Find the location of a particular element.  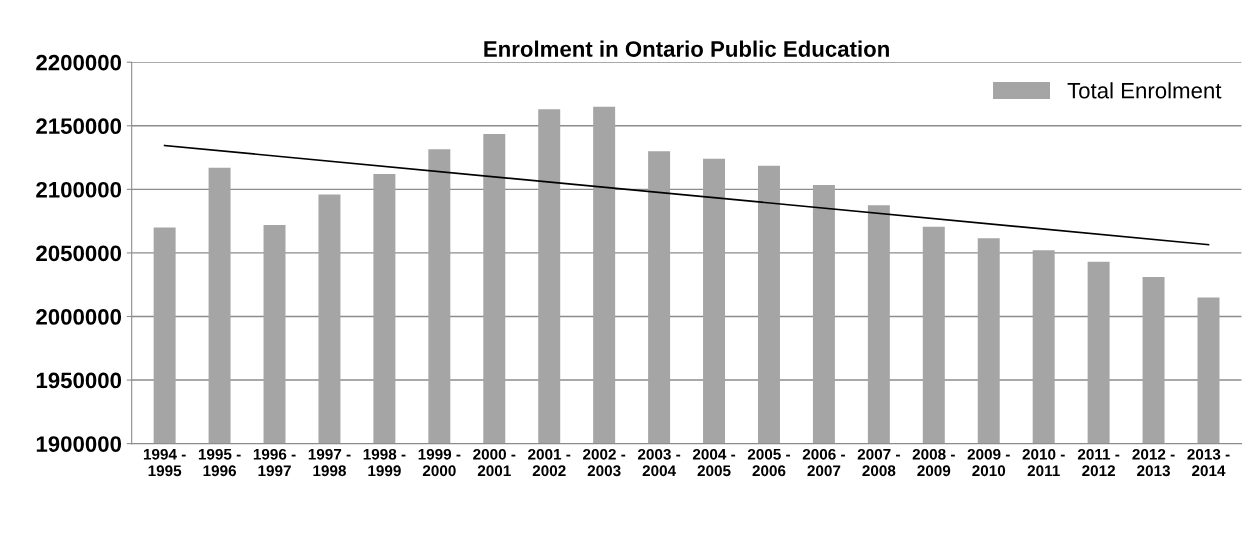

y-tick-label: 2000000 is located at coordinates (79, 317).